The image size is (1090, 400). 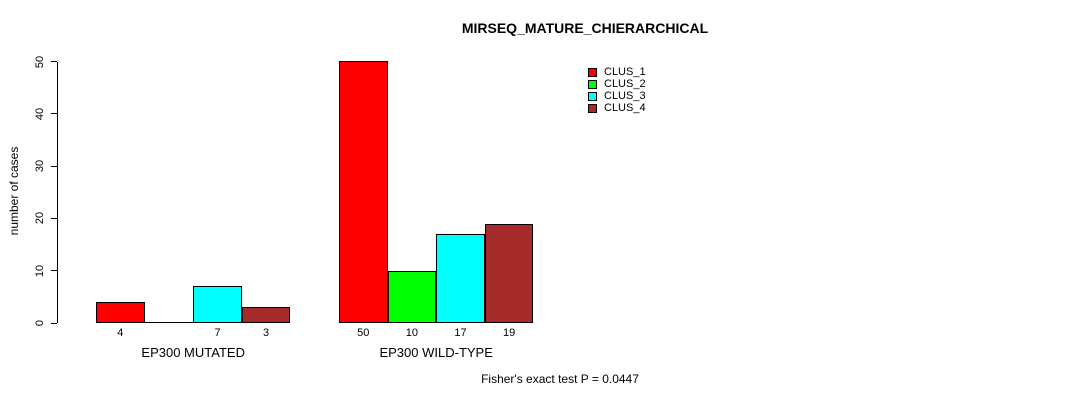 I want to click on chart-title: MIRSEQ_MATURE_CHIERARCHICAL, so click(x=585, y=28).